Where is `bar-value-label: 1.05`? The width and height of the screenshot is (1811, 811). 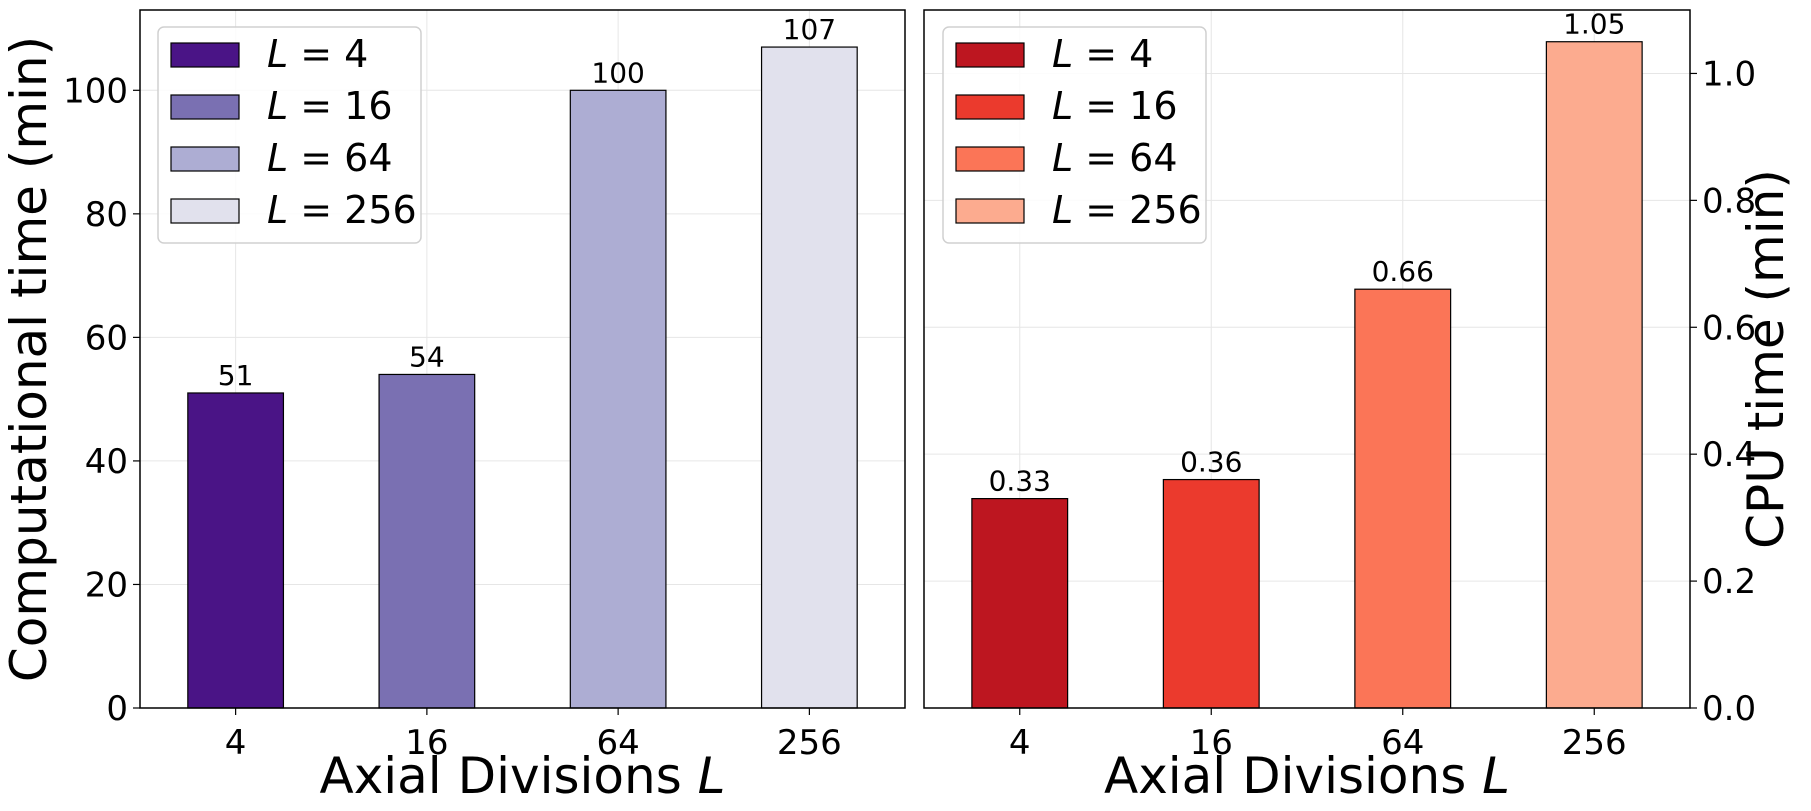 bar-value-label: 1.05 is located at coordinates (1594, 24).